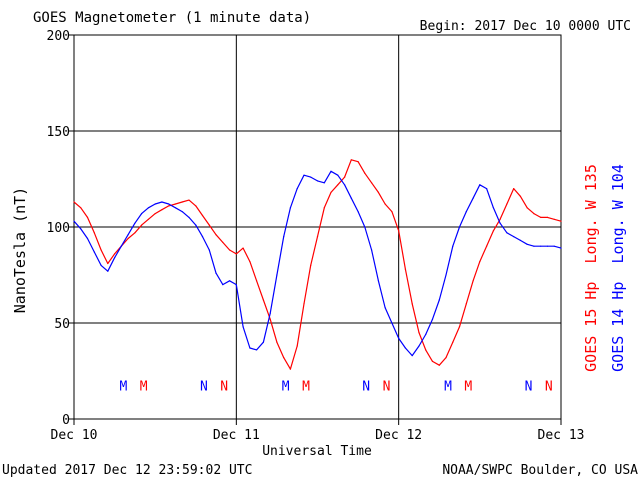 The width and height of the screenshot is (640, 480). Describe the element at coordinates (618, 268) in the screenshot. I see `legend-goes14: GOES 14 Hp Long. W 104` at that location.